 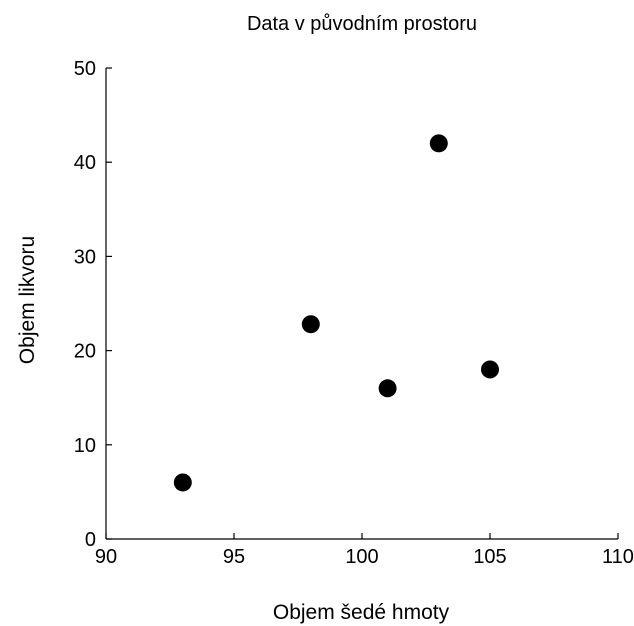 What do you see at coordinates (361, 612) in the screenshot?
I see `x-axis-label: Objem šedé hmoty` at bounding box center [361, 612].